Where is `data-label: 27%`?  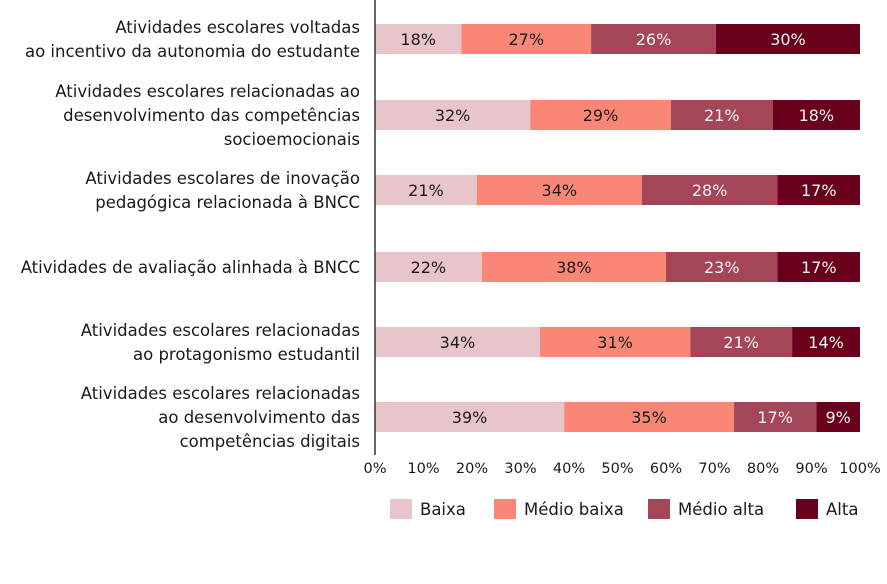 data-label: 27% is located at coordinates (526, 39).